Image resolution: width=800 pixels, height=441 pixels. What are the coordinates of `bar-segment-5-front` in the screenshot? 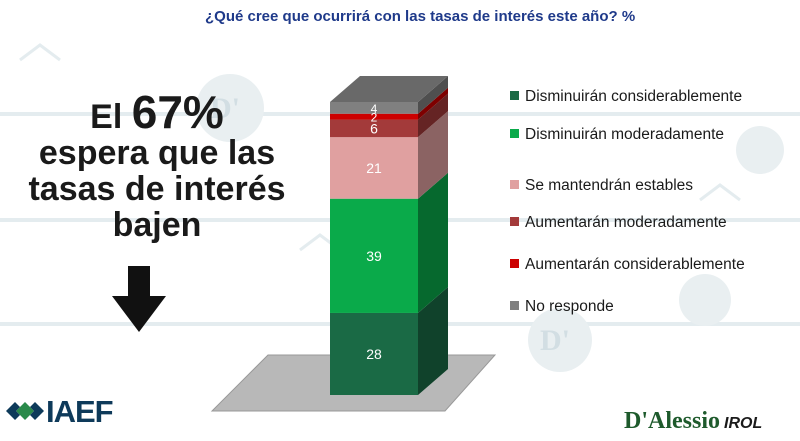 It's located at (374, 116).